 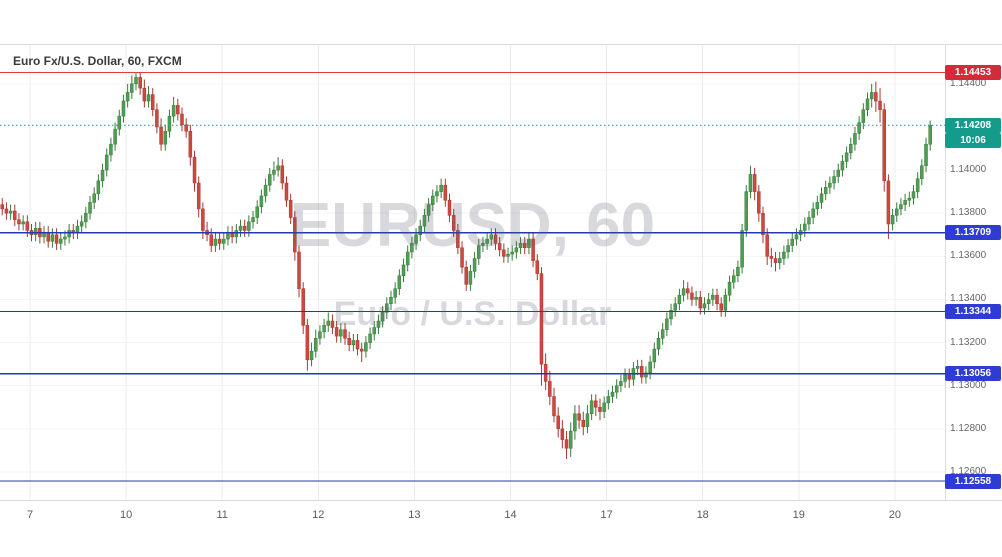 I want to click on price-level-badge-1.13056: 1.13056, so click(x=973, y=374).